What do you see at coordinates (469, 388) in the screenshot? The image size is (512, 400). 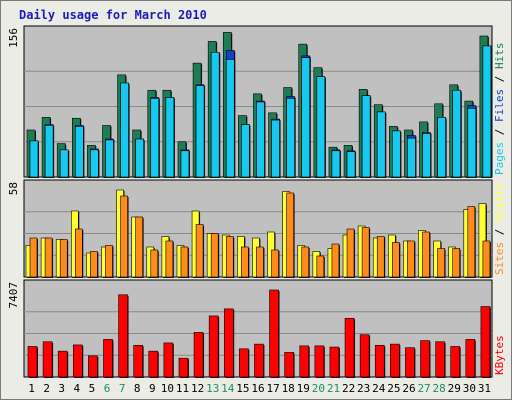 I see `day-label-30: 30` at bounding box center [469, 388].